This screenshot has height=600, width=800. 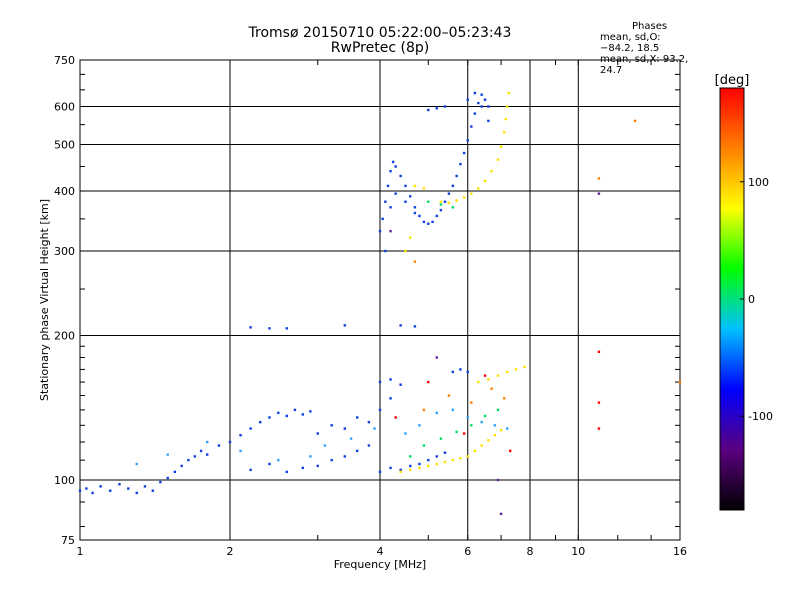 What do you see at coordinates (467, 551) in the screenshot?
I see `x-tick-label: 6` at bounding box center [467, 551].